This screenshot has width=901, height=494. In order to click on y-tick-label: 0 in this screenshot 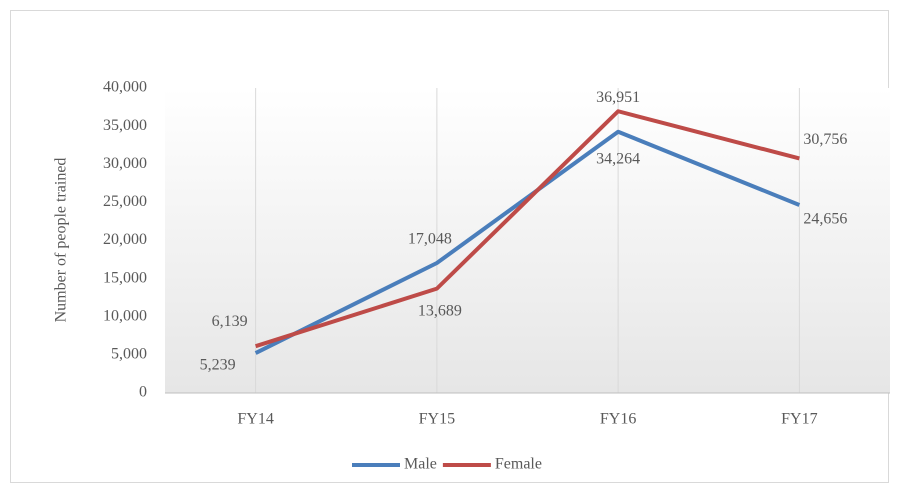, I will do `click(143, 392)`.